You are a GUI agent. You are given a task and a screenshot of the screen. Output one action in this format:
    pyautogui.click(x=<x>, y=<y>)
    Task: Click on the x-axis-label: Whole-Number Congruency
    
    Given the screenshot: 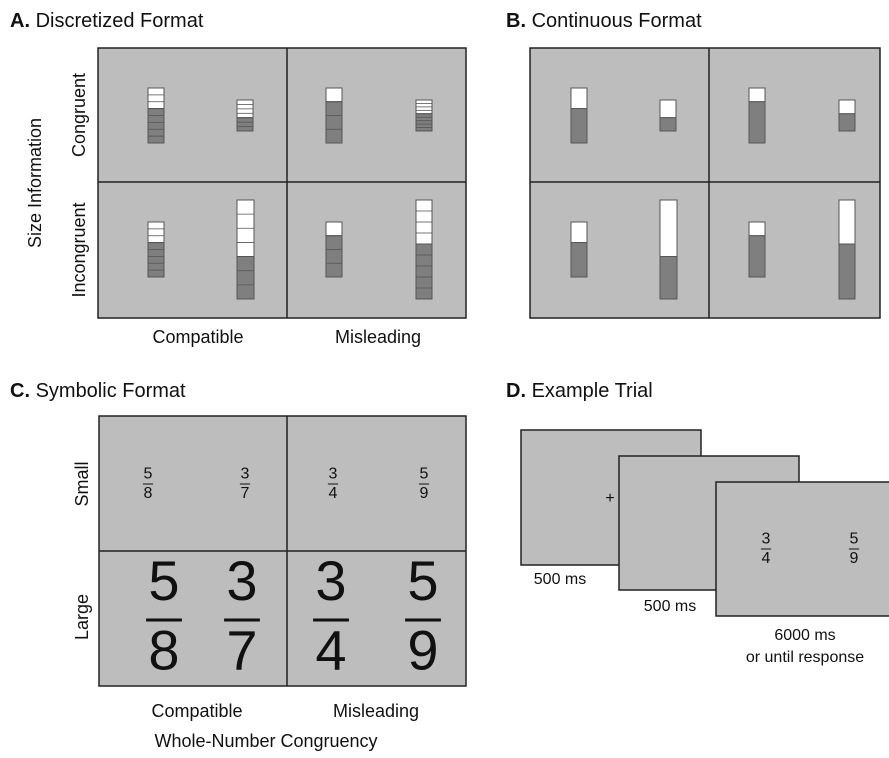 What is the action you would take?
    pyautogui.click(x=265, y=741)
    